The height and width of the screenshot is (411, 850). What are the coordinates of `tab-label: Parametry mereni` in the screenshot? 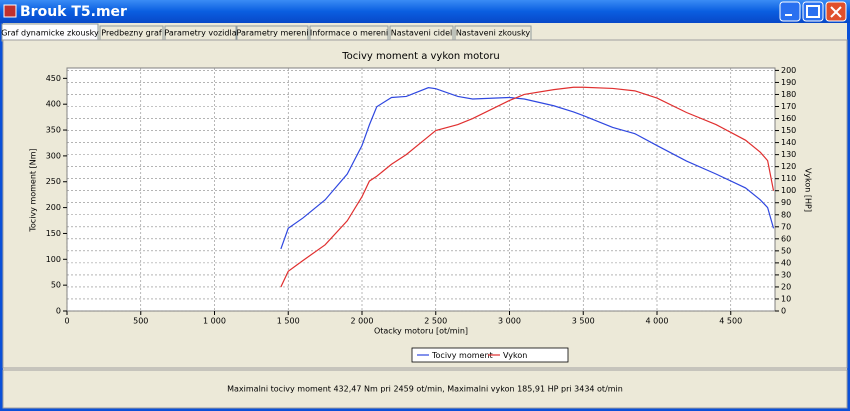 It's located at (272, 33).